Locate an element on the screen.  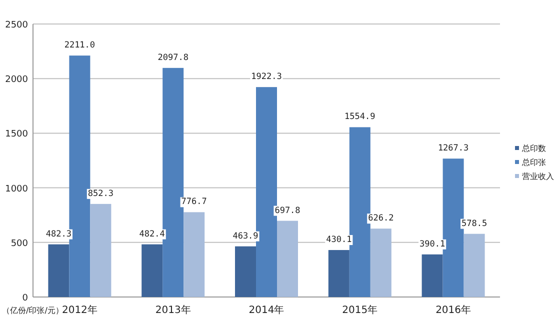
legend-label: 总印张 is located at coordinates (533, 162).